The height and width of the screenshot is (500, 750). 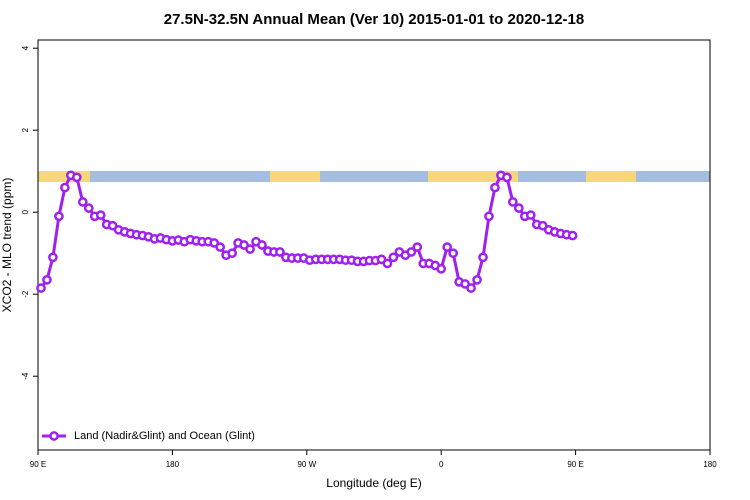 I want to click on legend-label: Land (Nadir&Glint) and Ocean (Glint), so click(x=164, y=436).